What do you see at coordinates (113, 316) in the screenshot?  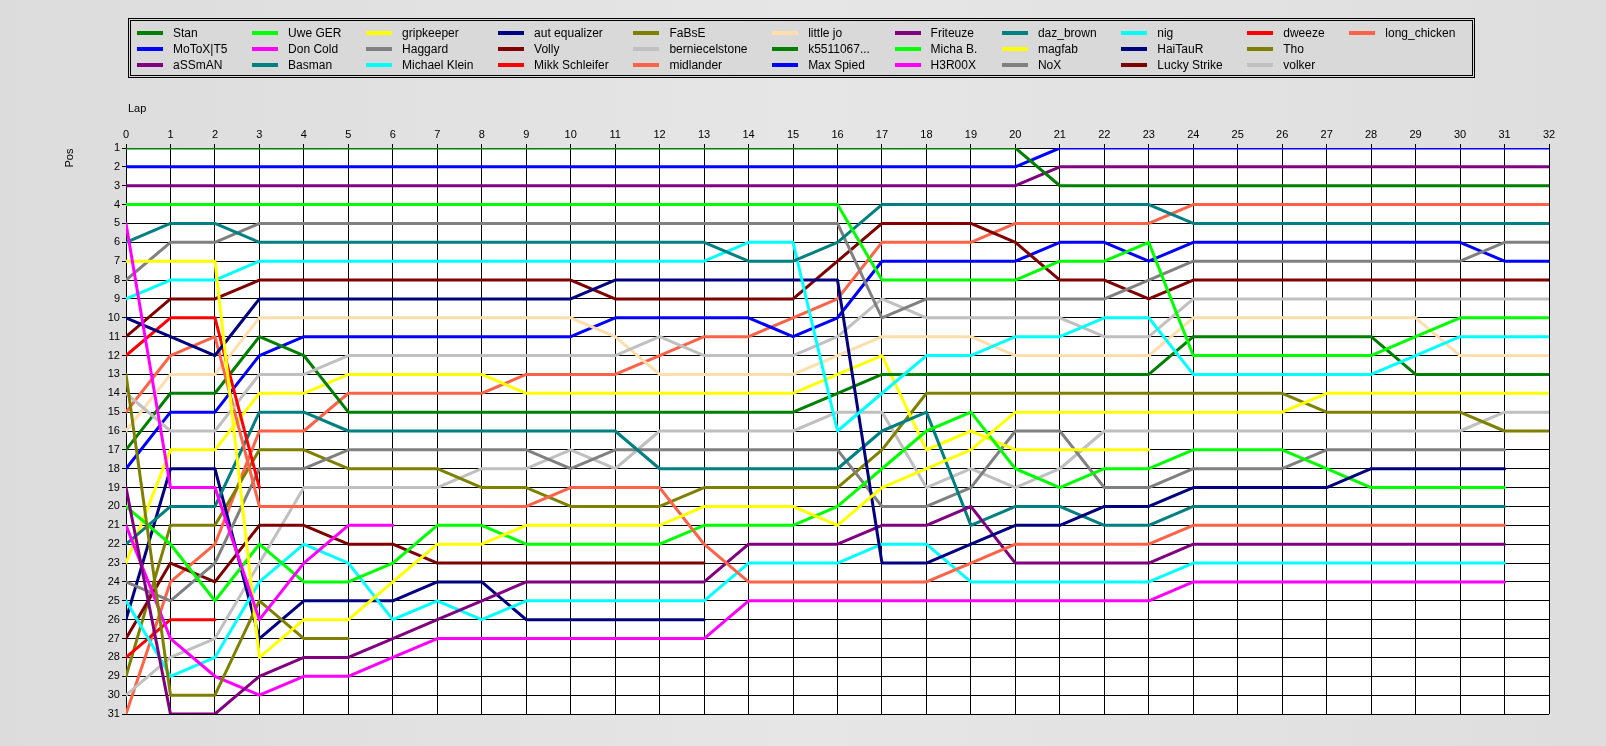 I see `y-tick-label: 10` at bounding box center [113, 316].